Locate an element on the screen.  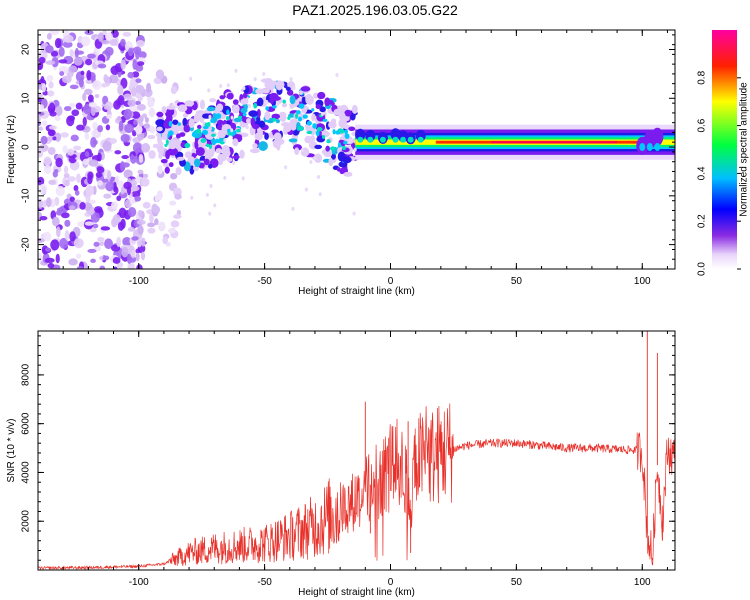
colorbar-tick-label: 0.6 is located at coordinates (702, 125).